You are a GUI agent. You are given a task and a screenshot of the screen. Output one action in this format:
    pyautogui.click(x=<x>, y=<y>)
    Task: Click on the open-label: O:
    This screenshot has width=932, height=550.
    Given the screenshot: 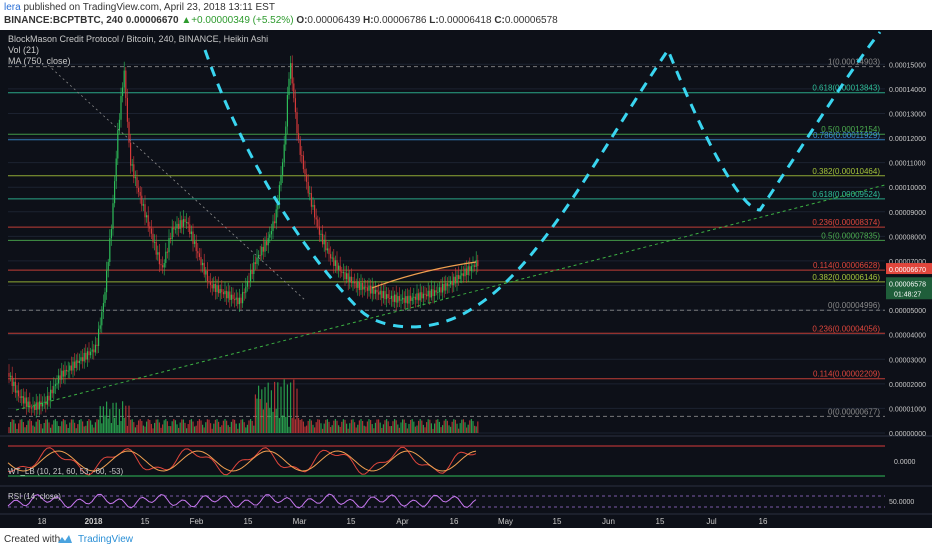 What is the action you would take?
    pyautogui.click(x=302, y=20)
    